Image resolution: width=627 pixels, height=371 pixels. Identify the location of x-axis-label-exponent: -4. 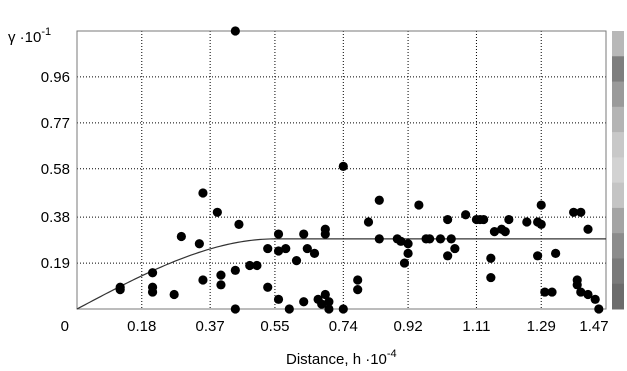
(392, 354).